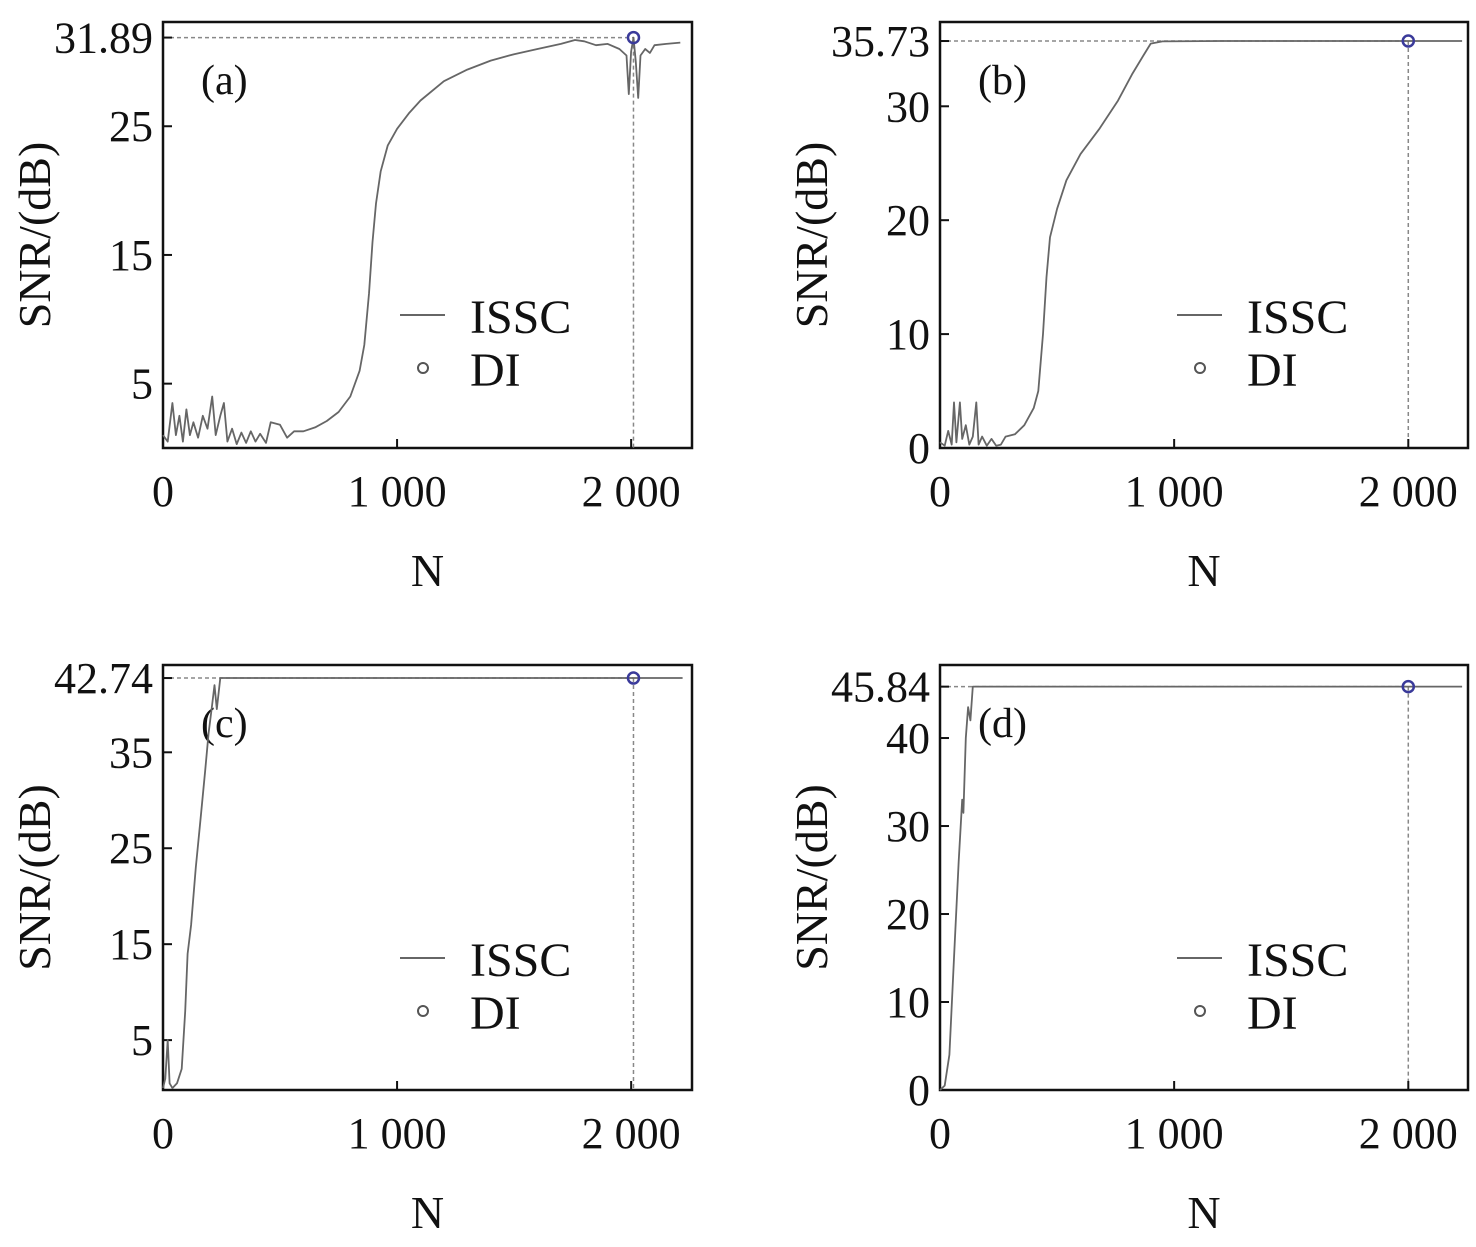  I want to click on y-tick-label: 35, so click(131, 752).